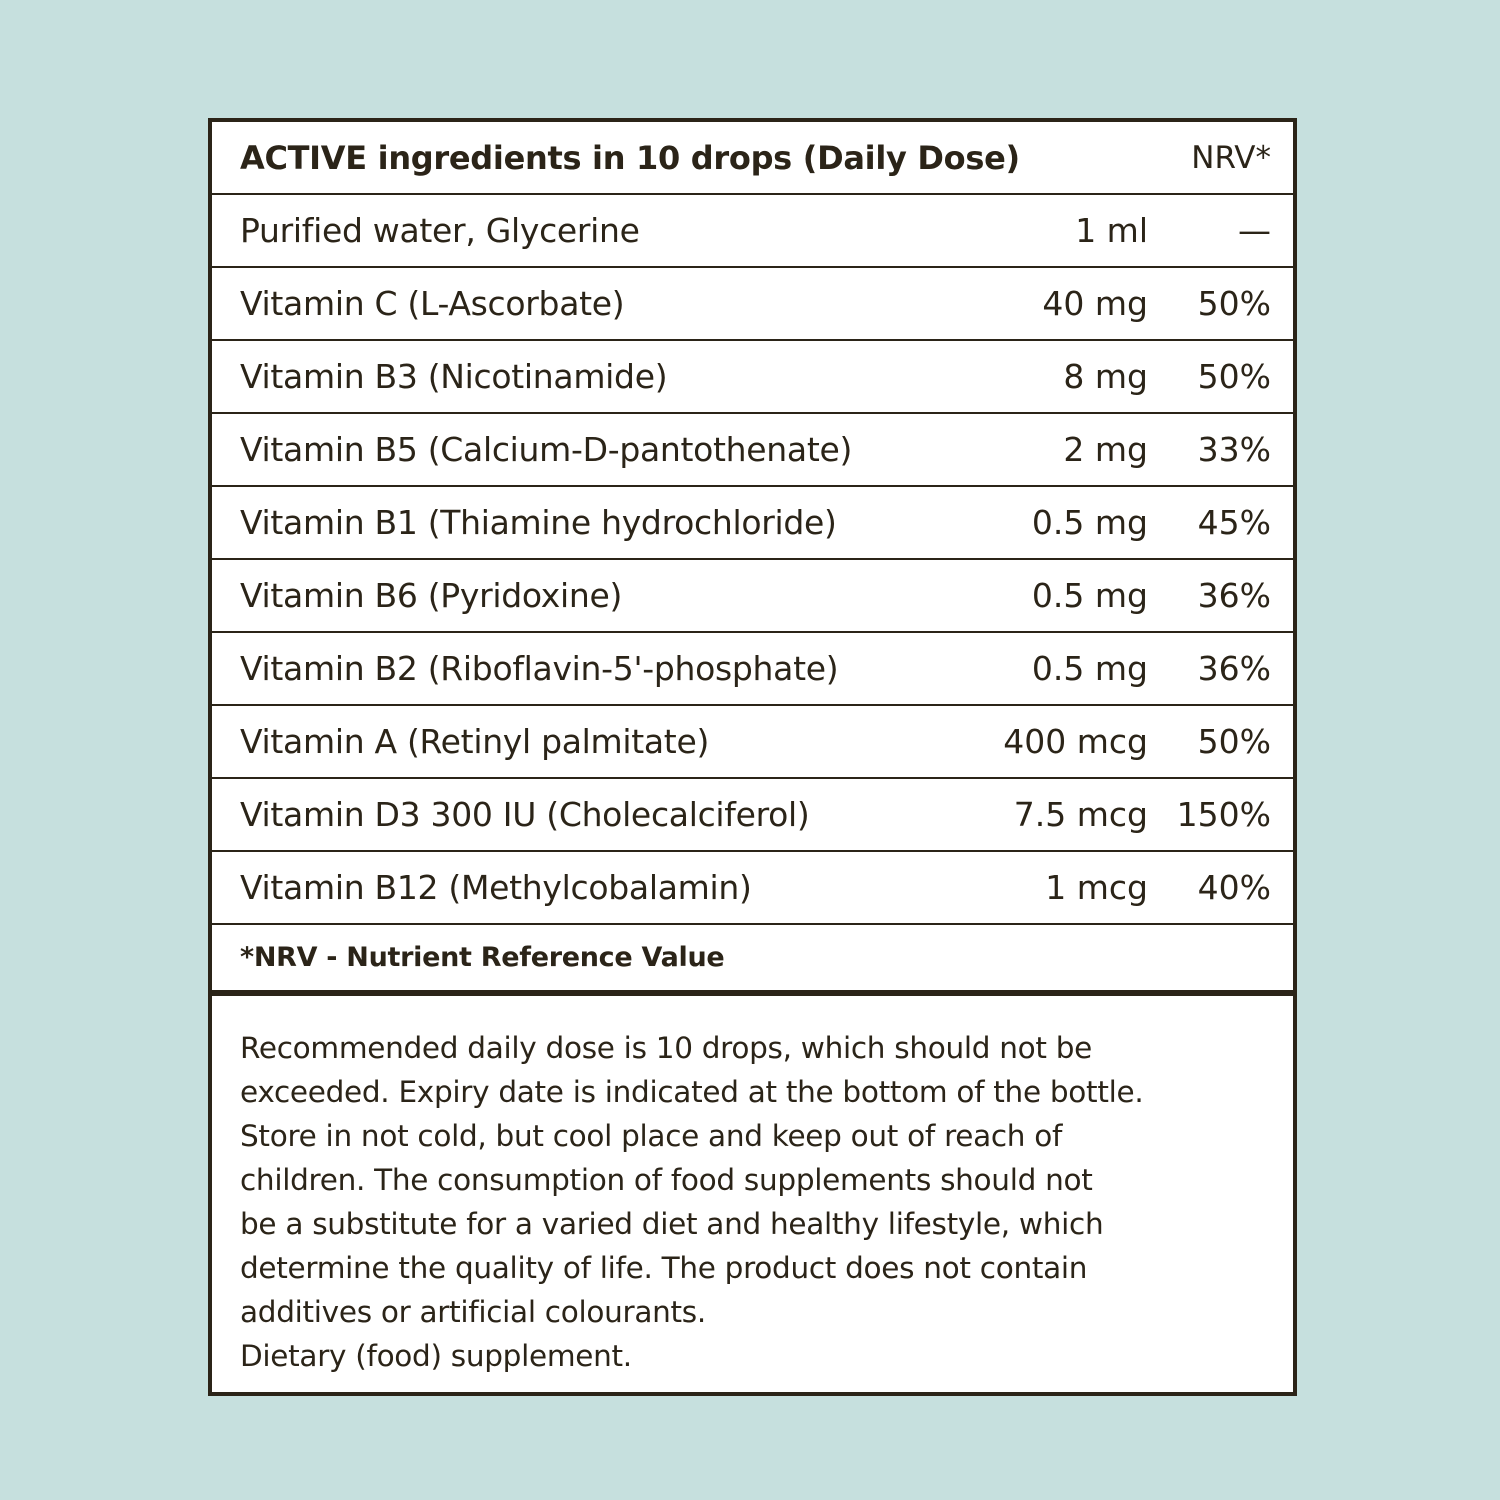  What do you see at coordinates (1231, 157) in the screenshot?
I see `nrv-column-header: NRV*` at bounding box center [1231, 157].